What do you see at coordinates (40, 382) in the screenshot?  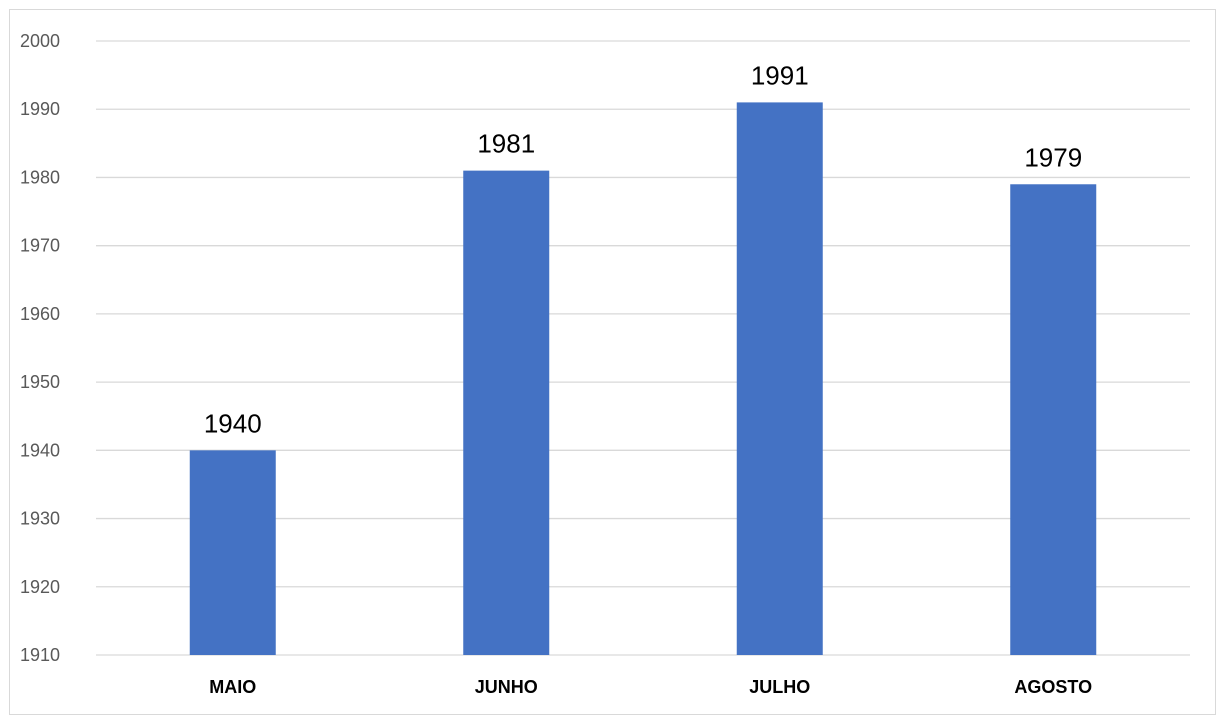 I see `y-tick-label-1950: 1950` at bounding box center [40, 382].